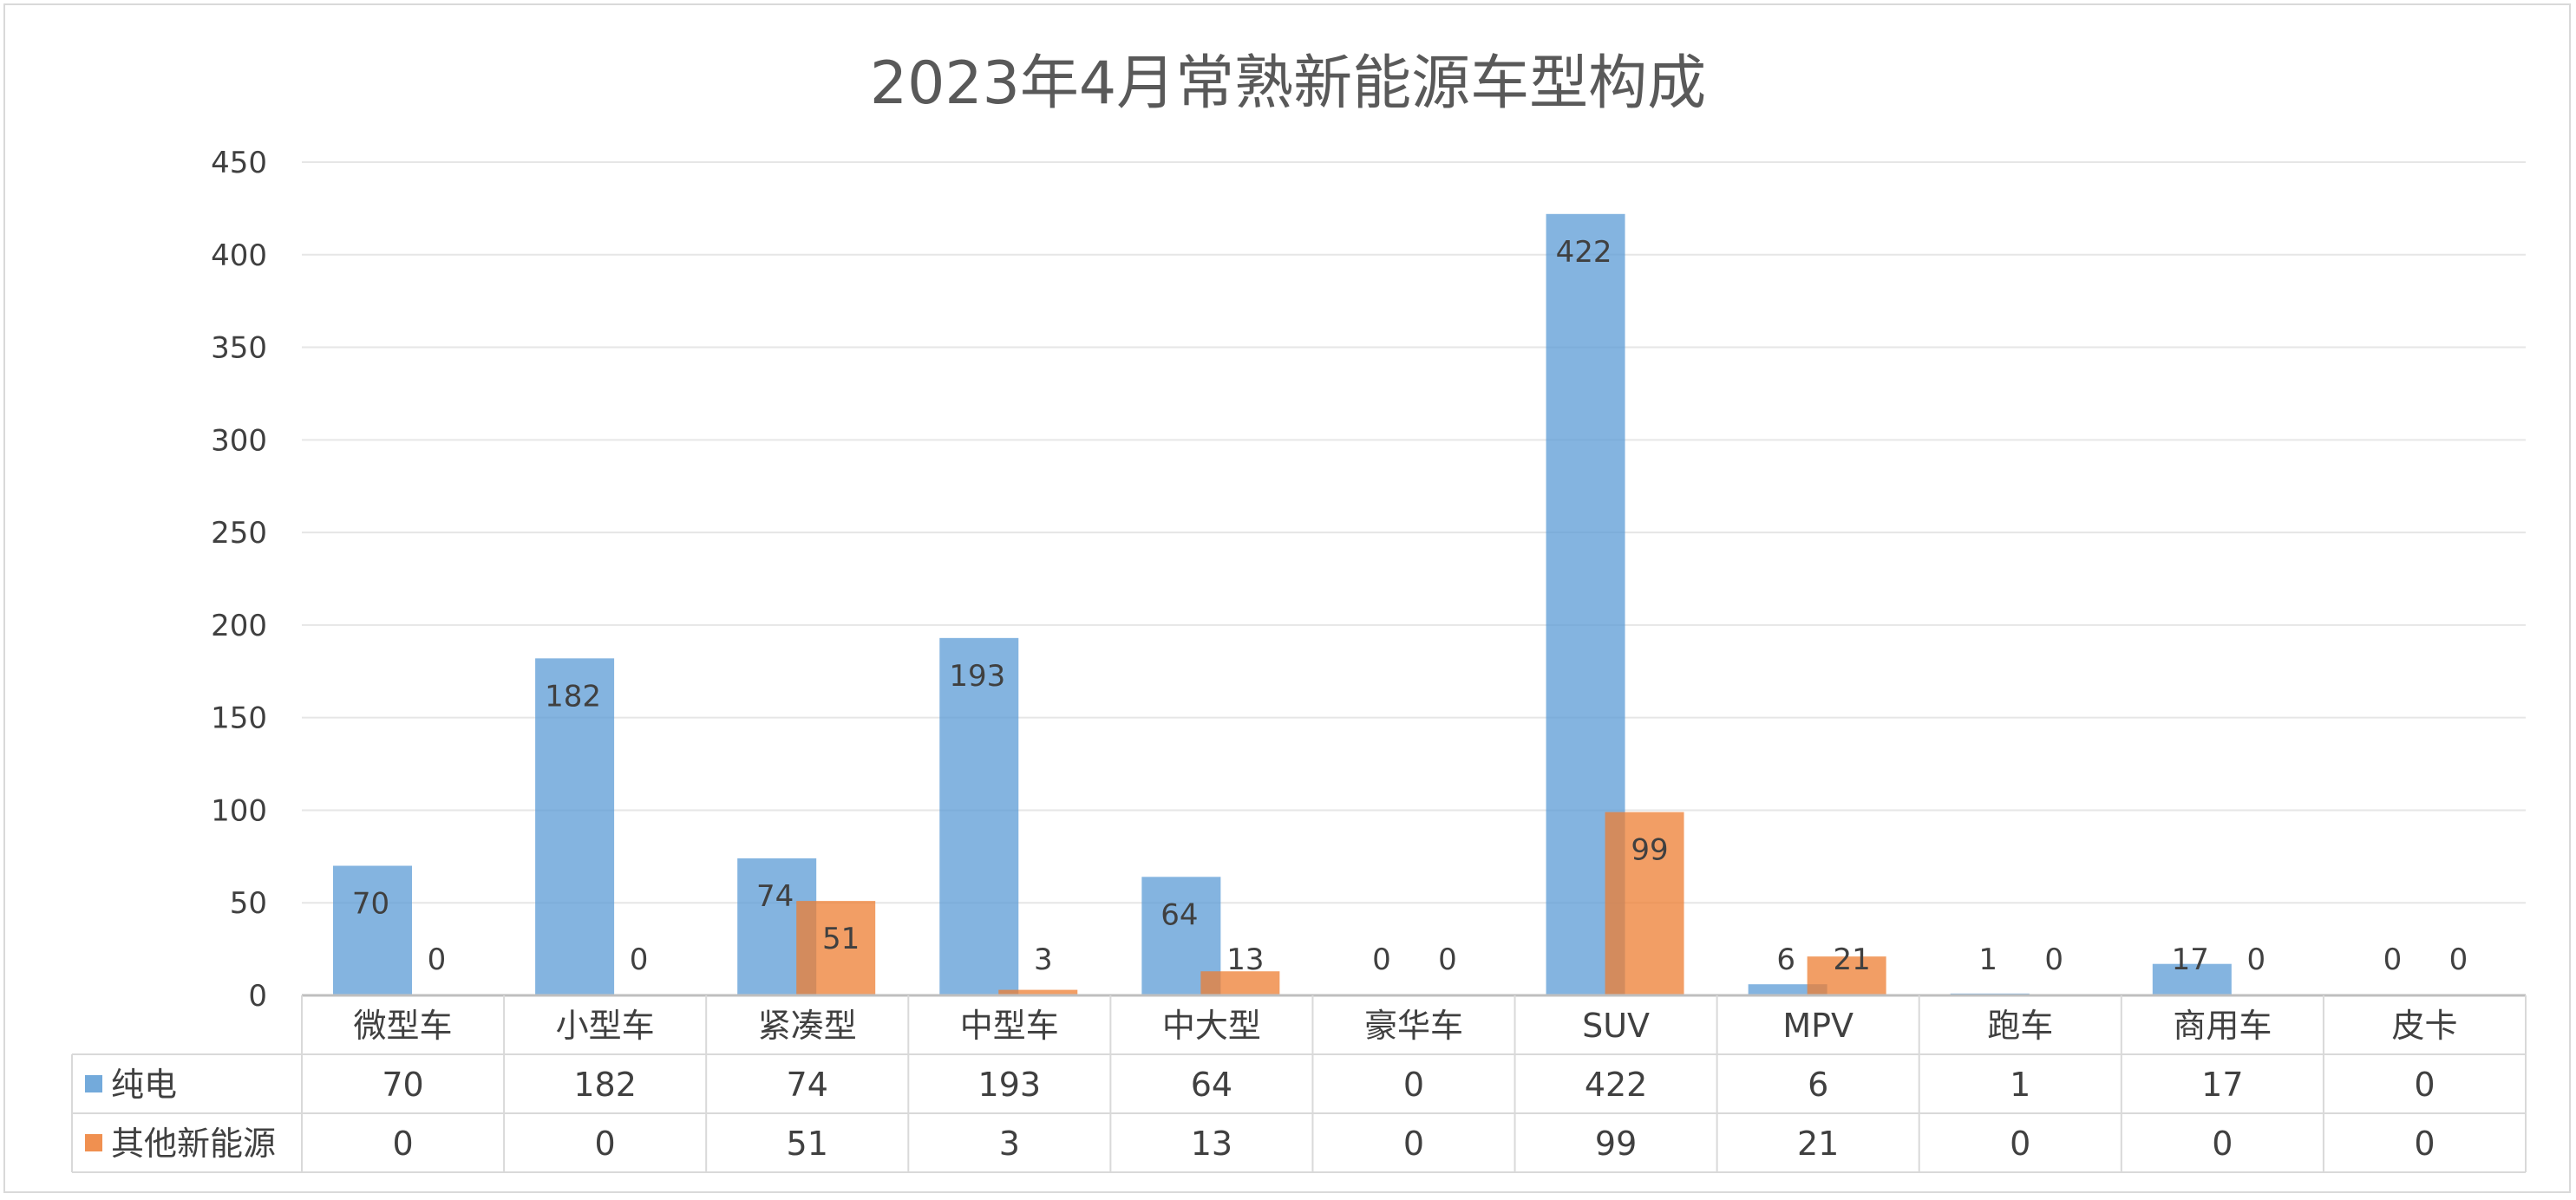 Image resolution: width=2576 pixels, height=1200 pixels. What do you see at coordinates (2222, 1026) in the screenshot?
I see `x-tick-label: 商用车` at bounding box center [2222, 1026].